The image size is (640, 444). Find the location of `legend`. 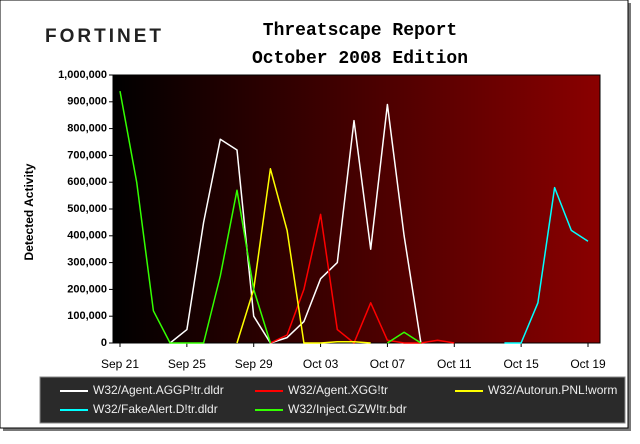

legend is located at coordinates (332, 400).